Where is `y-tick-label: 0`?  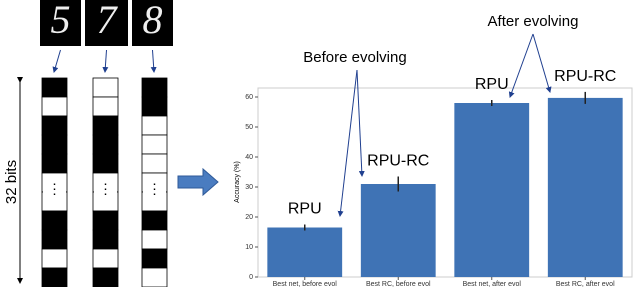
y-tick-label: 0 is located at coordinates (251, 277).